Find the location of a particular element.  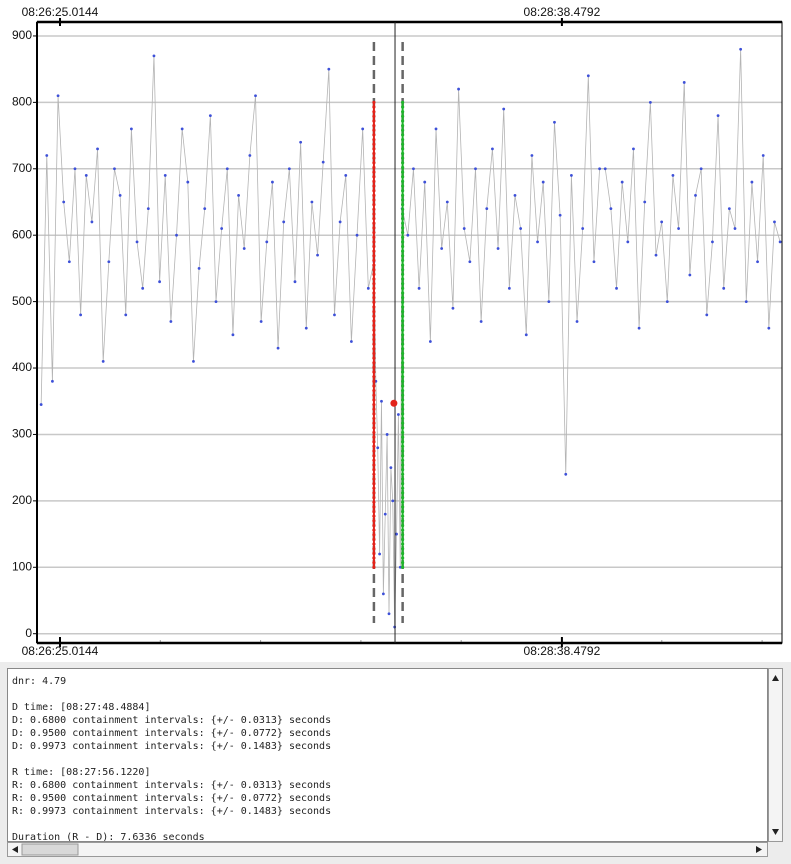

y-tick-label: 700 is located at coordinates (22, 168).